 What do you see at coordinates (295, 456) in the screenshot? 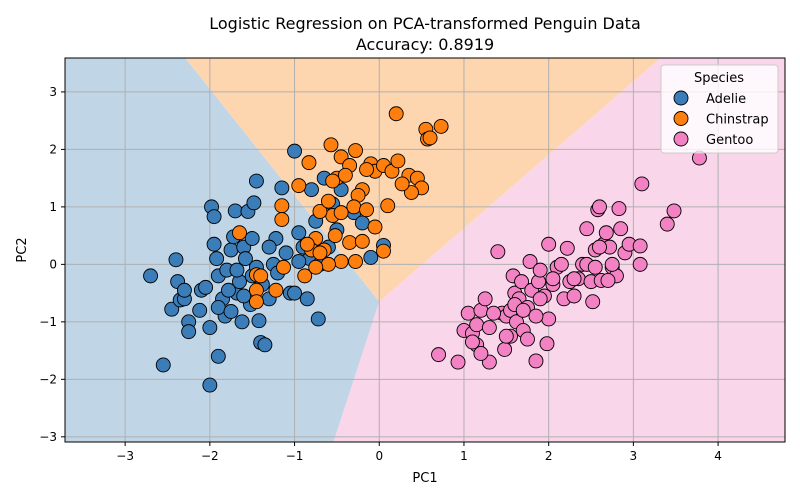
I see `x-tick-label: −1` at bounding box center [295, 456].